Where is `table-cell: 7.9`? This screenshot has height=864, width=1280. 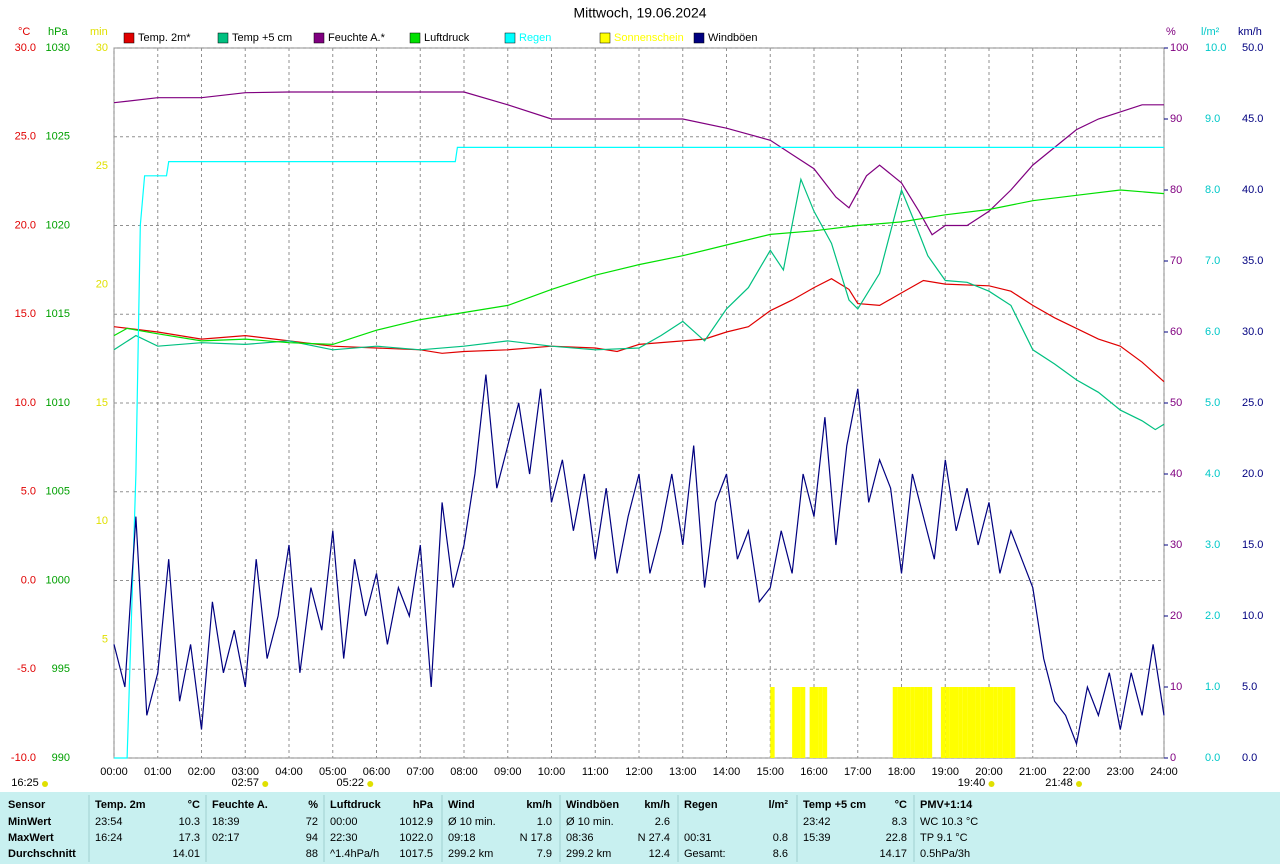 table-cell: 7.9 is located at coordinates (544, 854).